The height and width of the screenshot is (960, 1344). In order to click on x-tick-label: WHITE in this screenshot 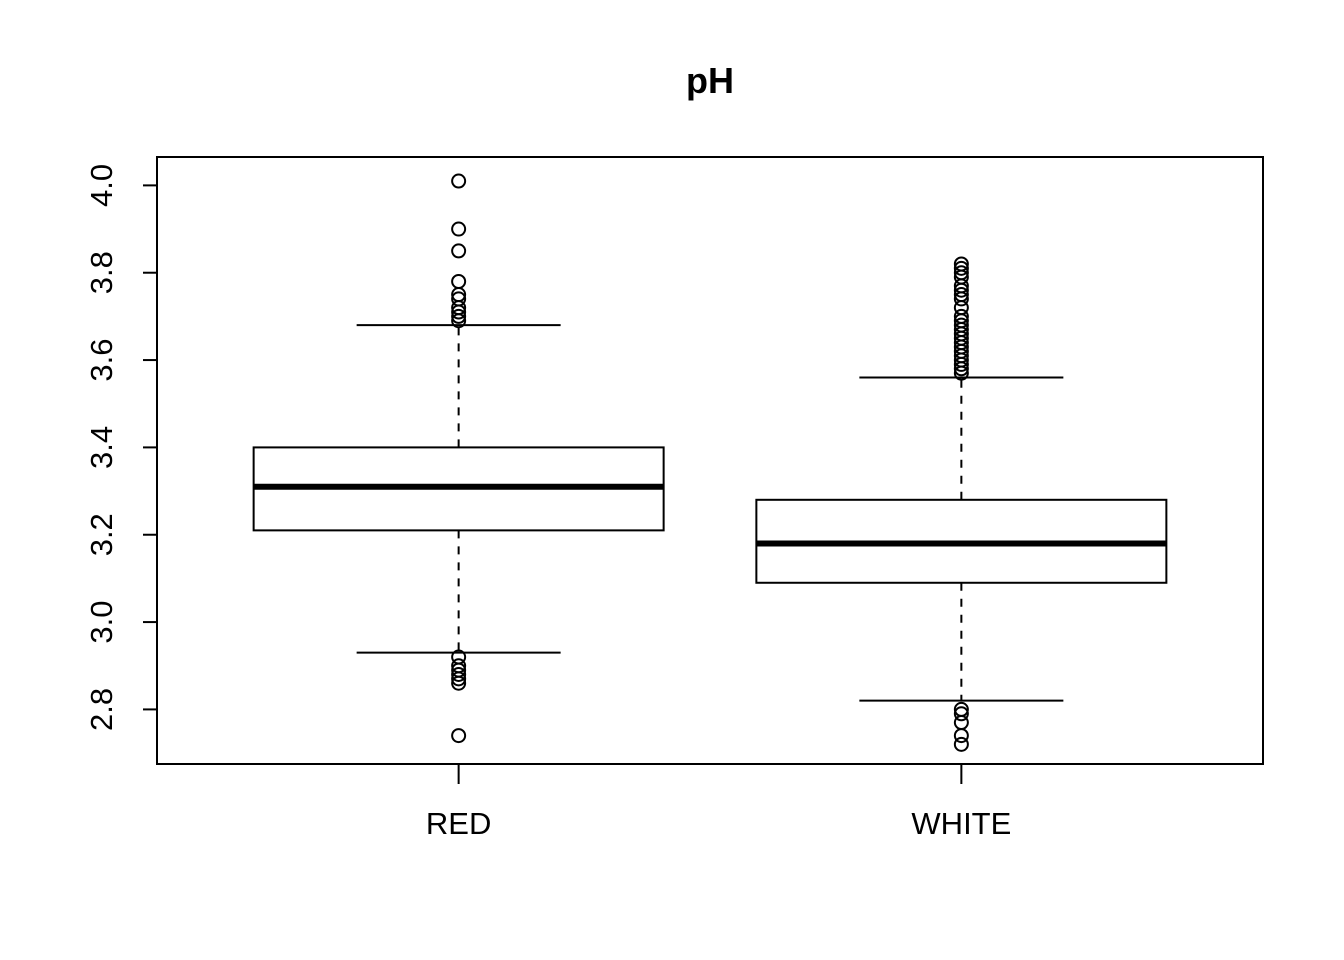, I will do `click(961, 823)`.